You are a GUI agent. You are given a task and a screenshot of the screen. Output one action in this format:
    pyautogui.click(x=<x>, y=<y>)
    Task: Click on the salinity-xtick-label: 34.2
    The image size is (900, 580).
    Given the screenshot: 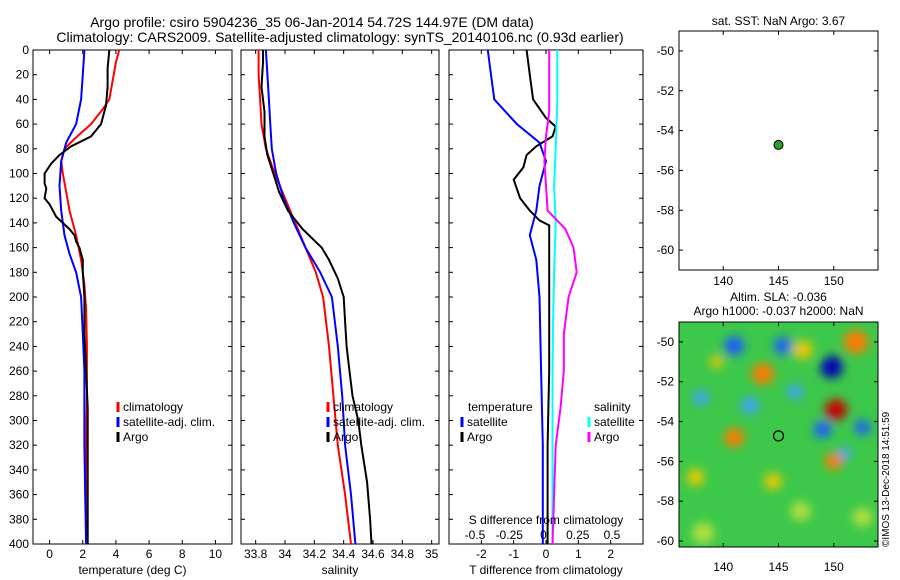 What is the action you would take?
    pyautogui.click(x=315, y=554)
    